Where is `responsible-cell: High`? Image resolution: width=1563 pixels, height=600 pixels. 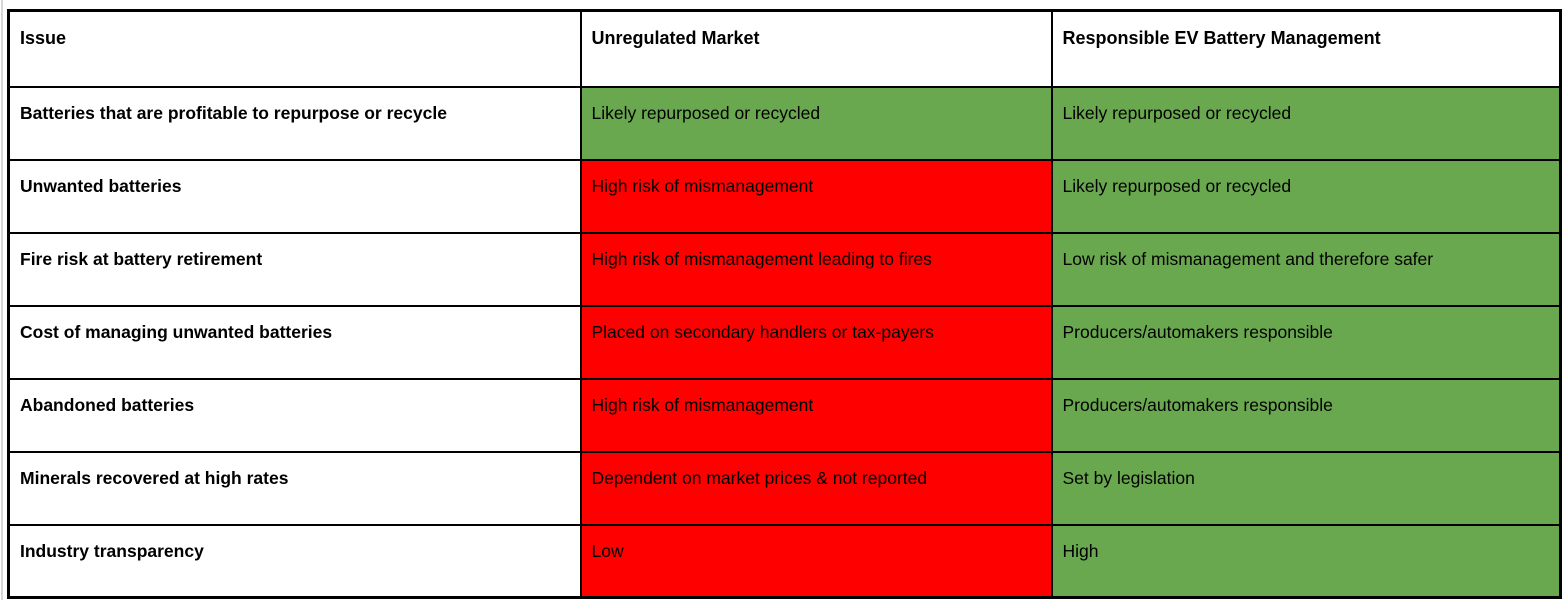
responsible-cell: High is located at coordinates (1306, 561).